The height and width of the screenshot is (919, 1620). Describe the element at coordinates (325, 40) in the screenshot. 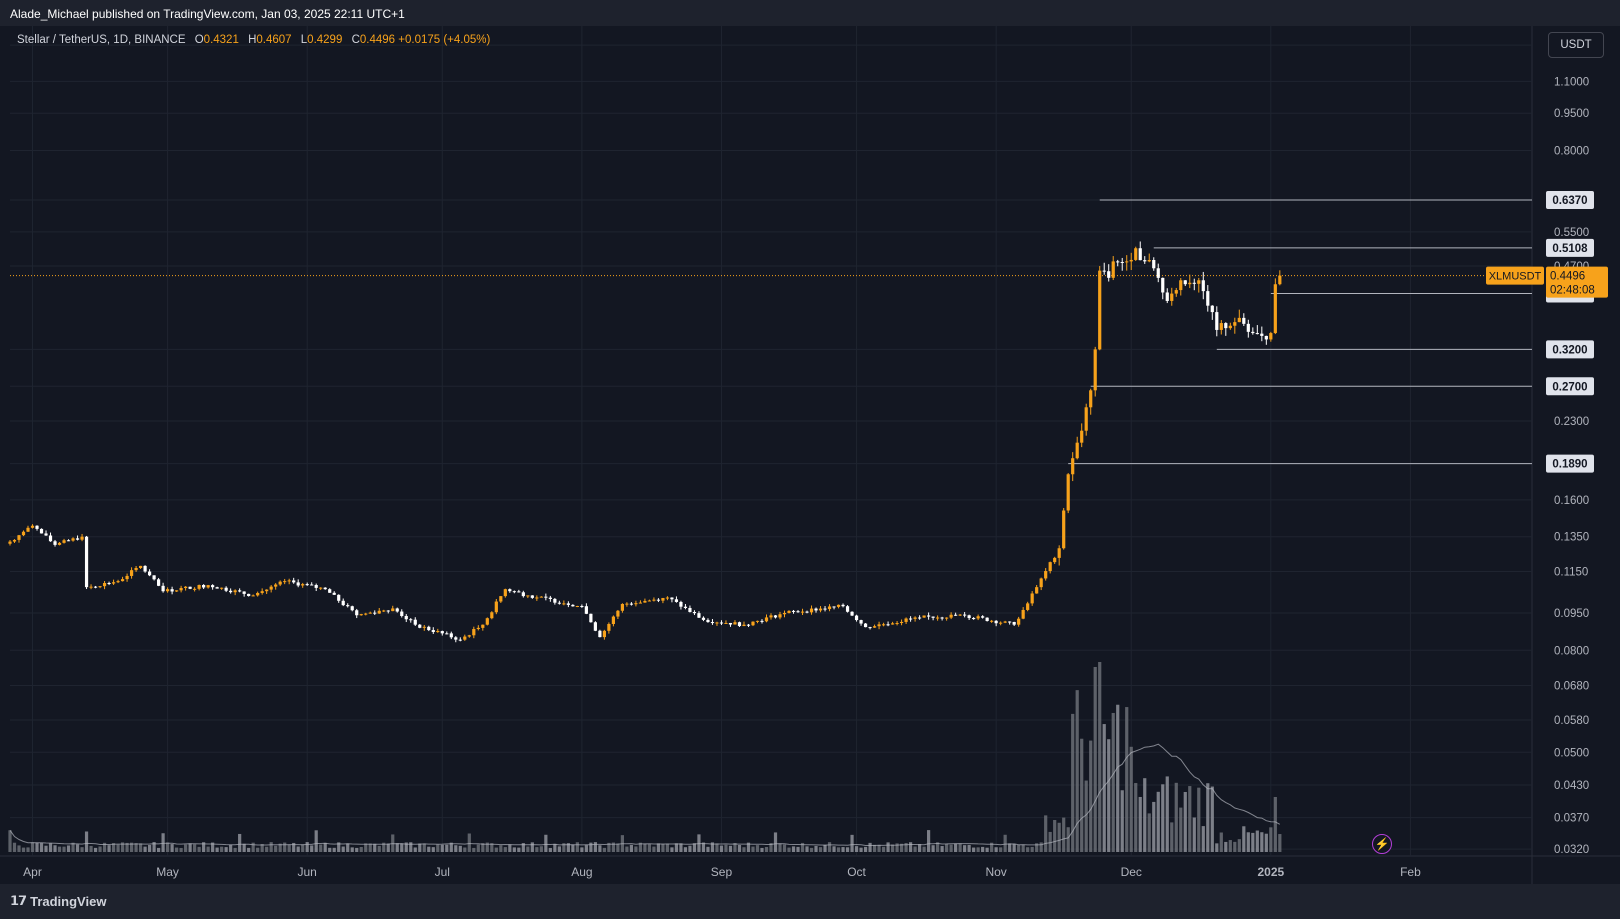

I see `legend-low: 0.4299` at that location.